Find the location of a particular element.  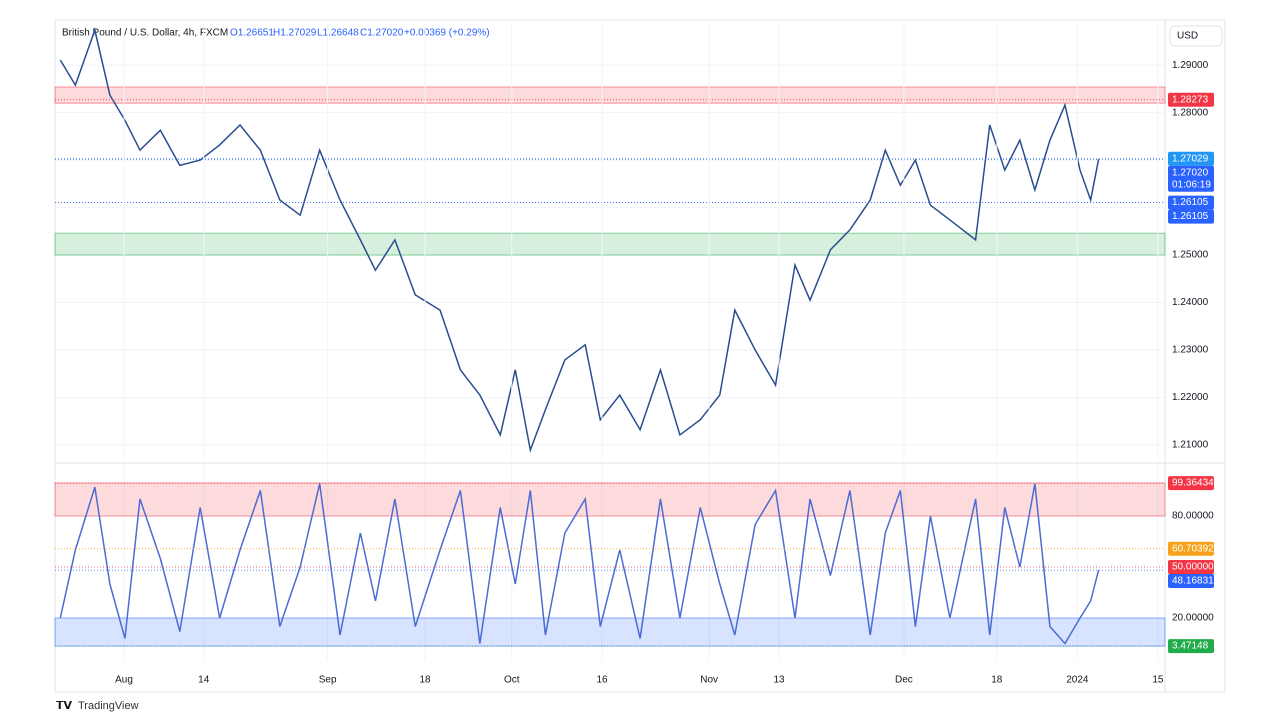

currency-button is located at coordinates (1196, 36).